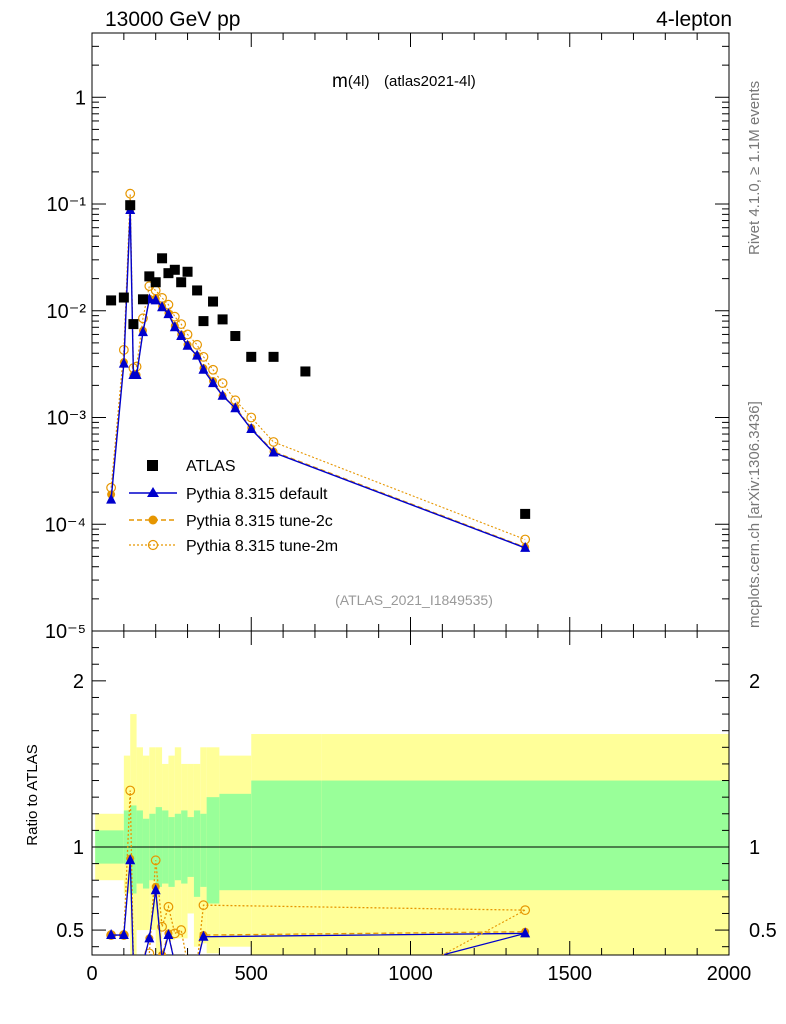 Image resolution: width=786 pixels, height=1024 pixels. What do you see at coordinates (484, 943) in the screenshot?
I see `ratio-default-tail` at bounding box center [484, 943].